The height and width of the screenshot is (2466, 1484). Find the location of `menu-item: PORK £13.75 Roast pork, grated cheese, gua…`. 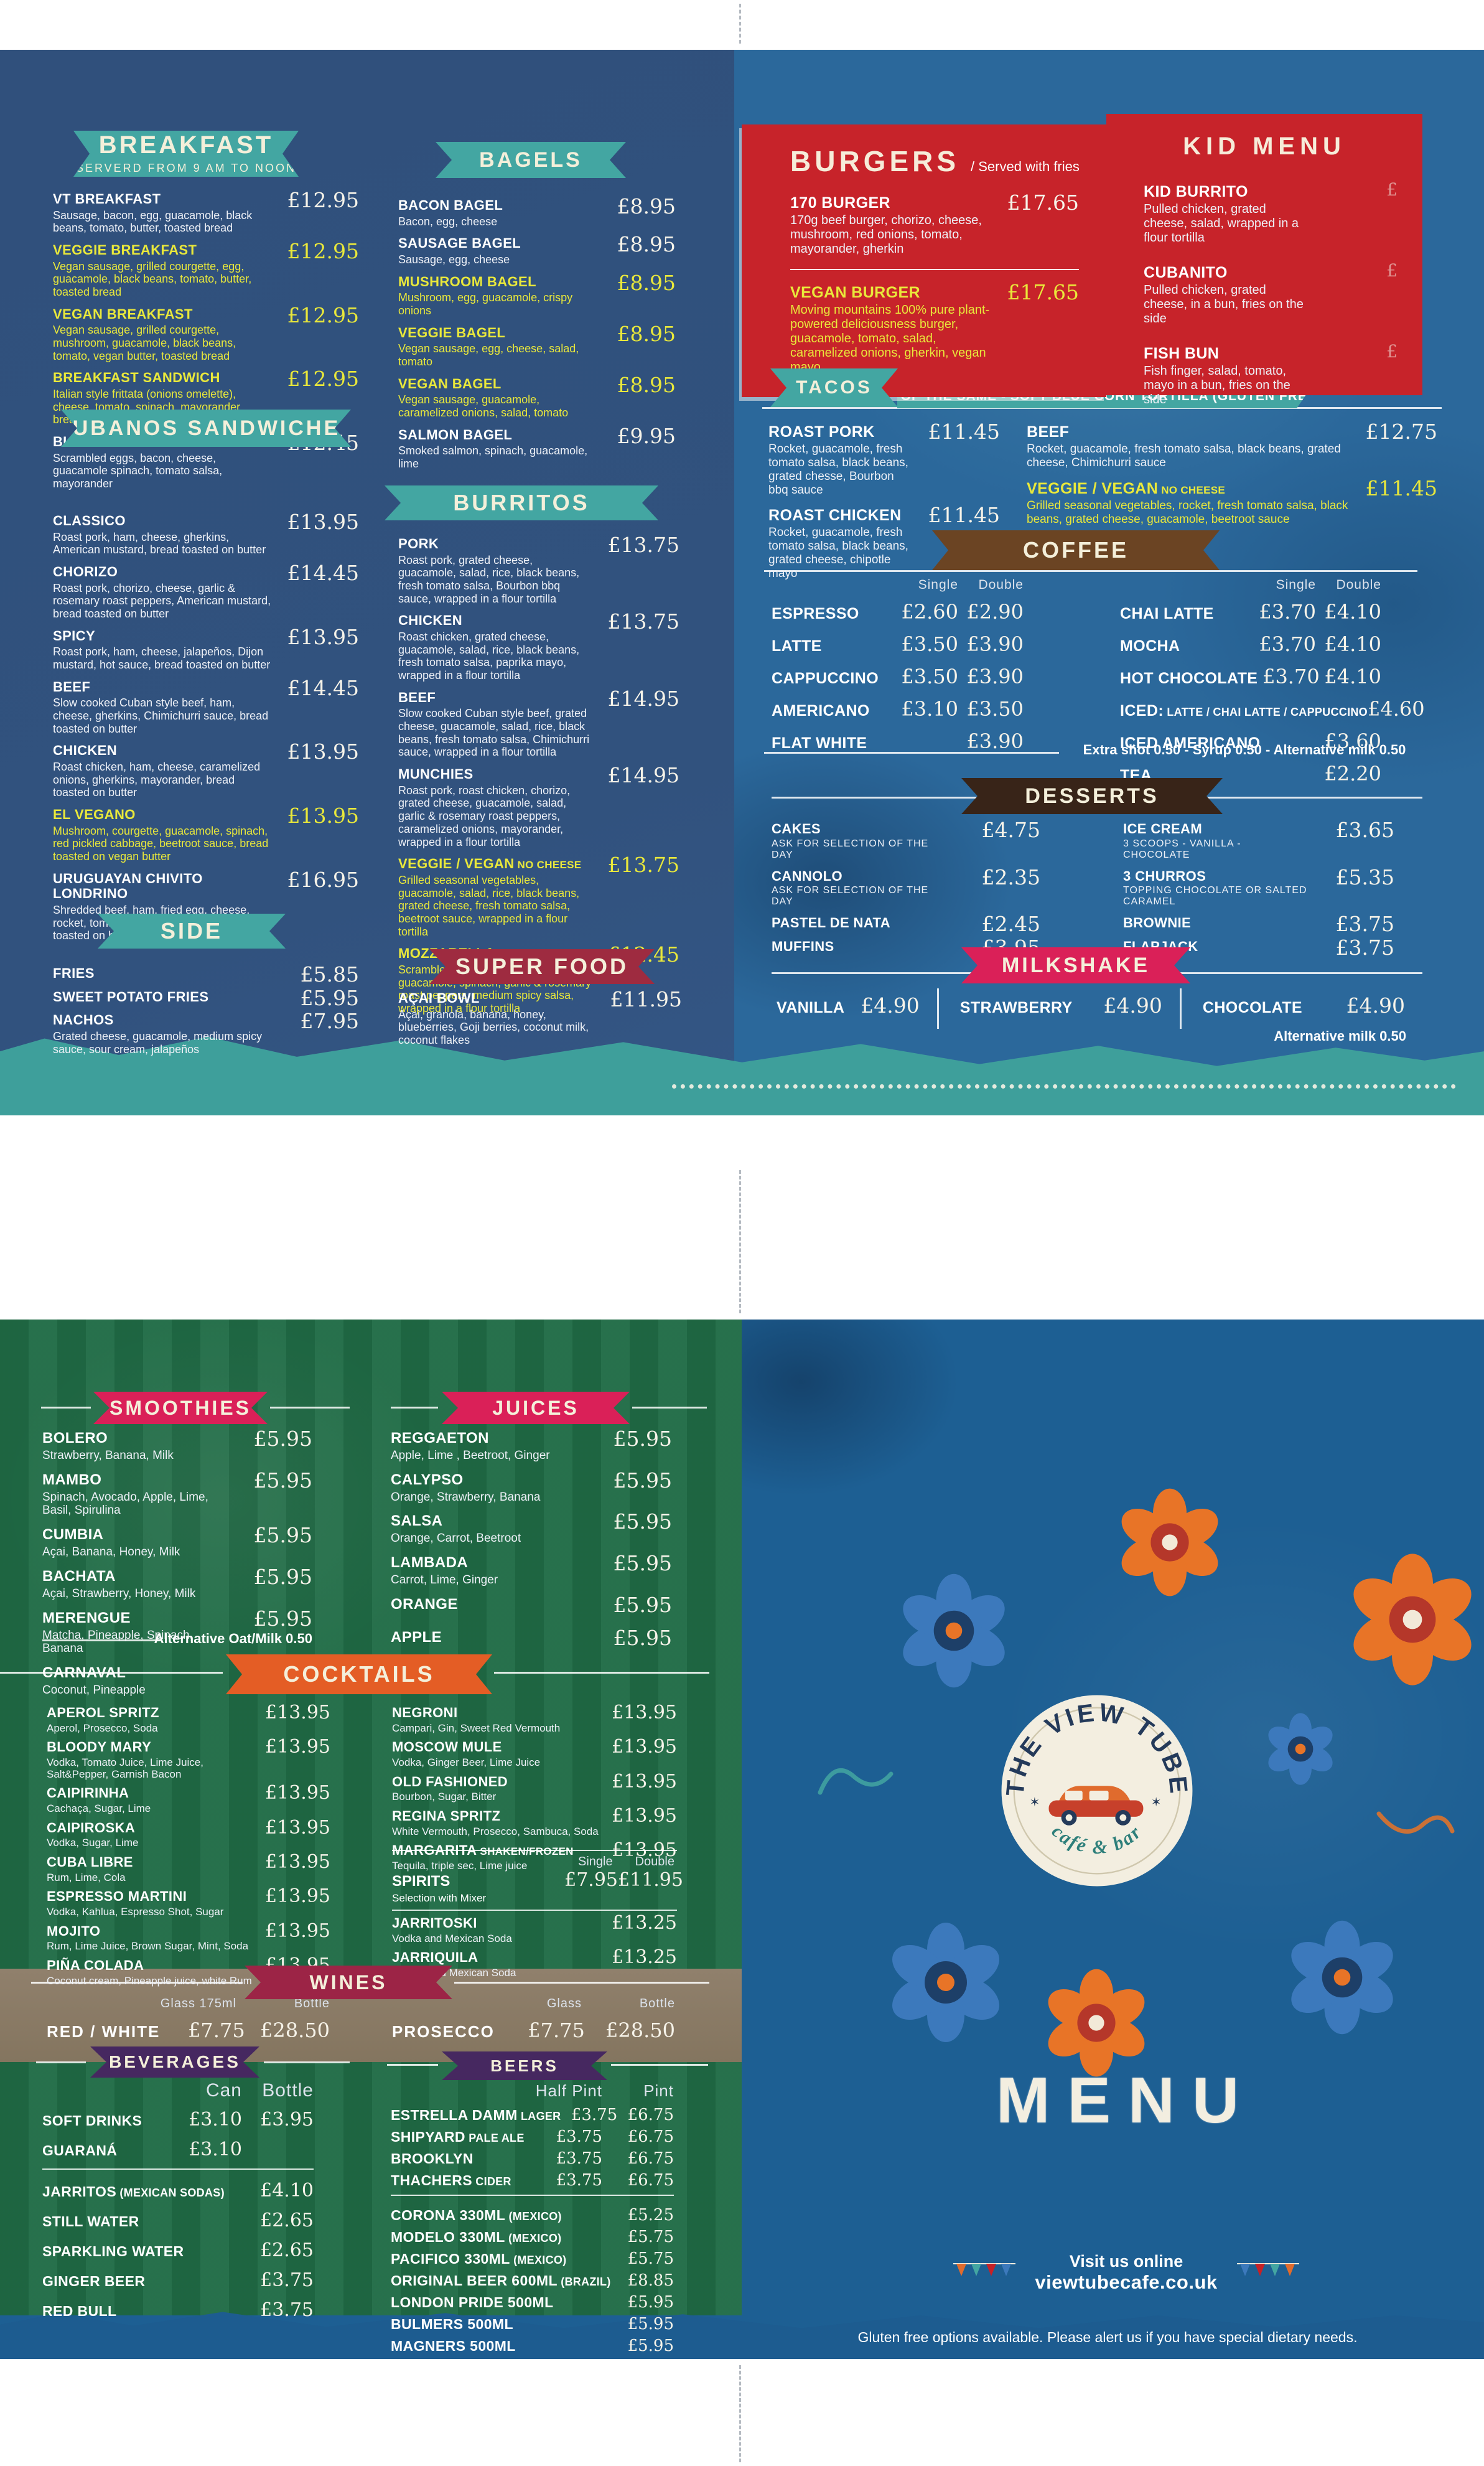

menu-item: PORK £13.75 Roast pork, grated cheese, gua… is located at coordinates (538, 570).